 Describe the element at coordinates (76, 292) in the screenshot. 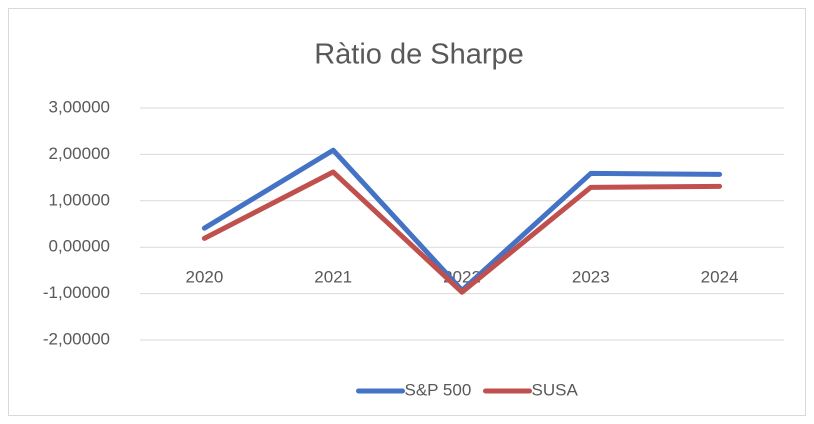

I see `y-tick-label: -1,00000` at that location.